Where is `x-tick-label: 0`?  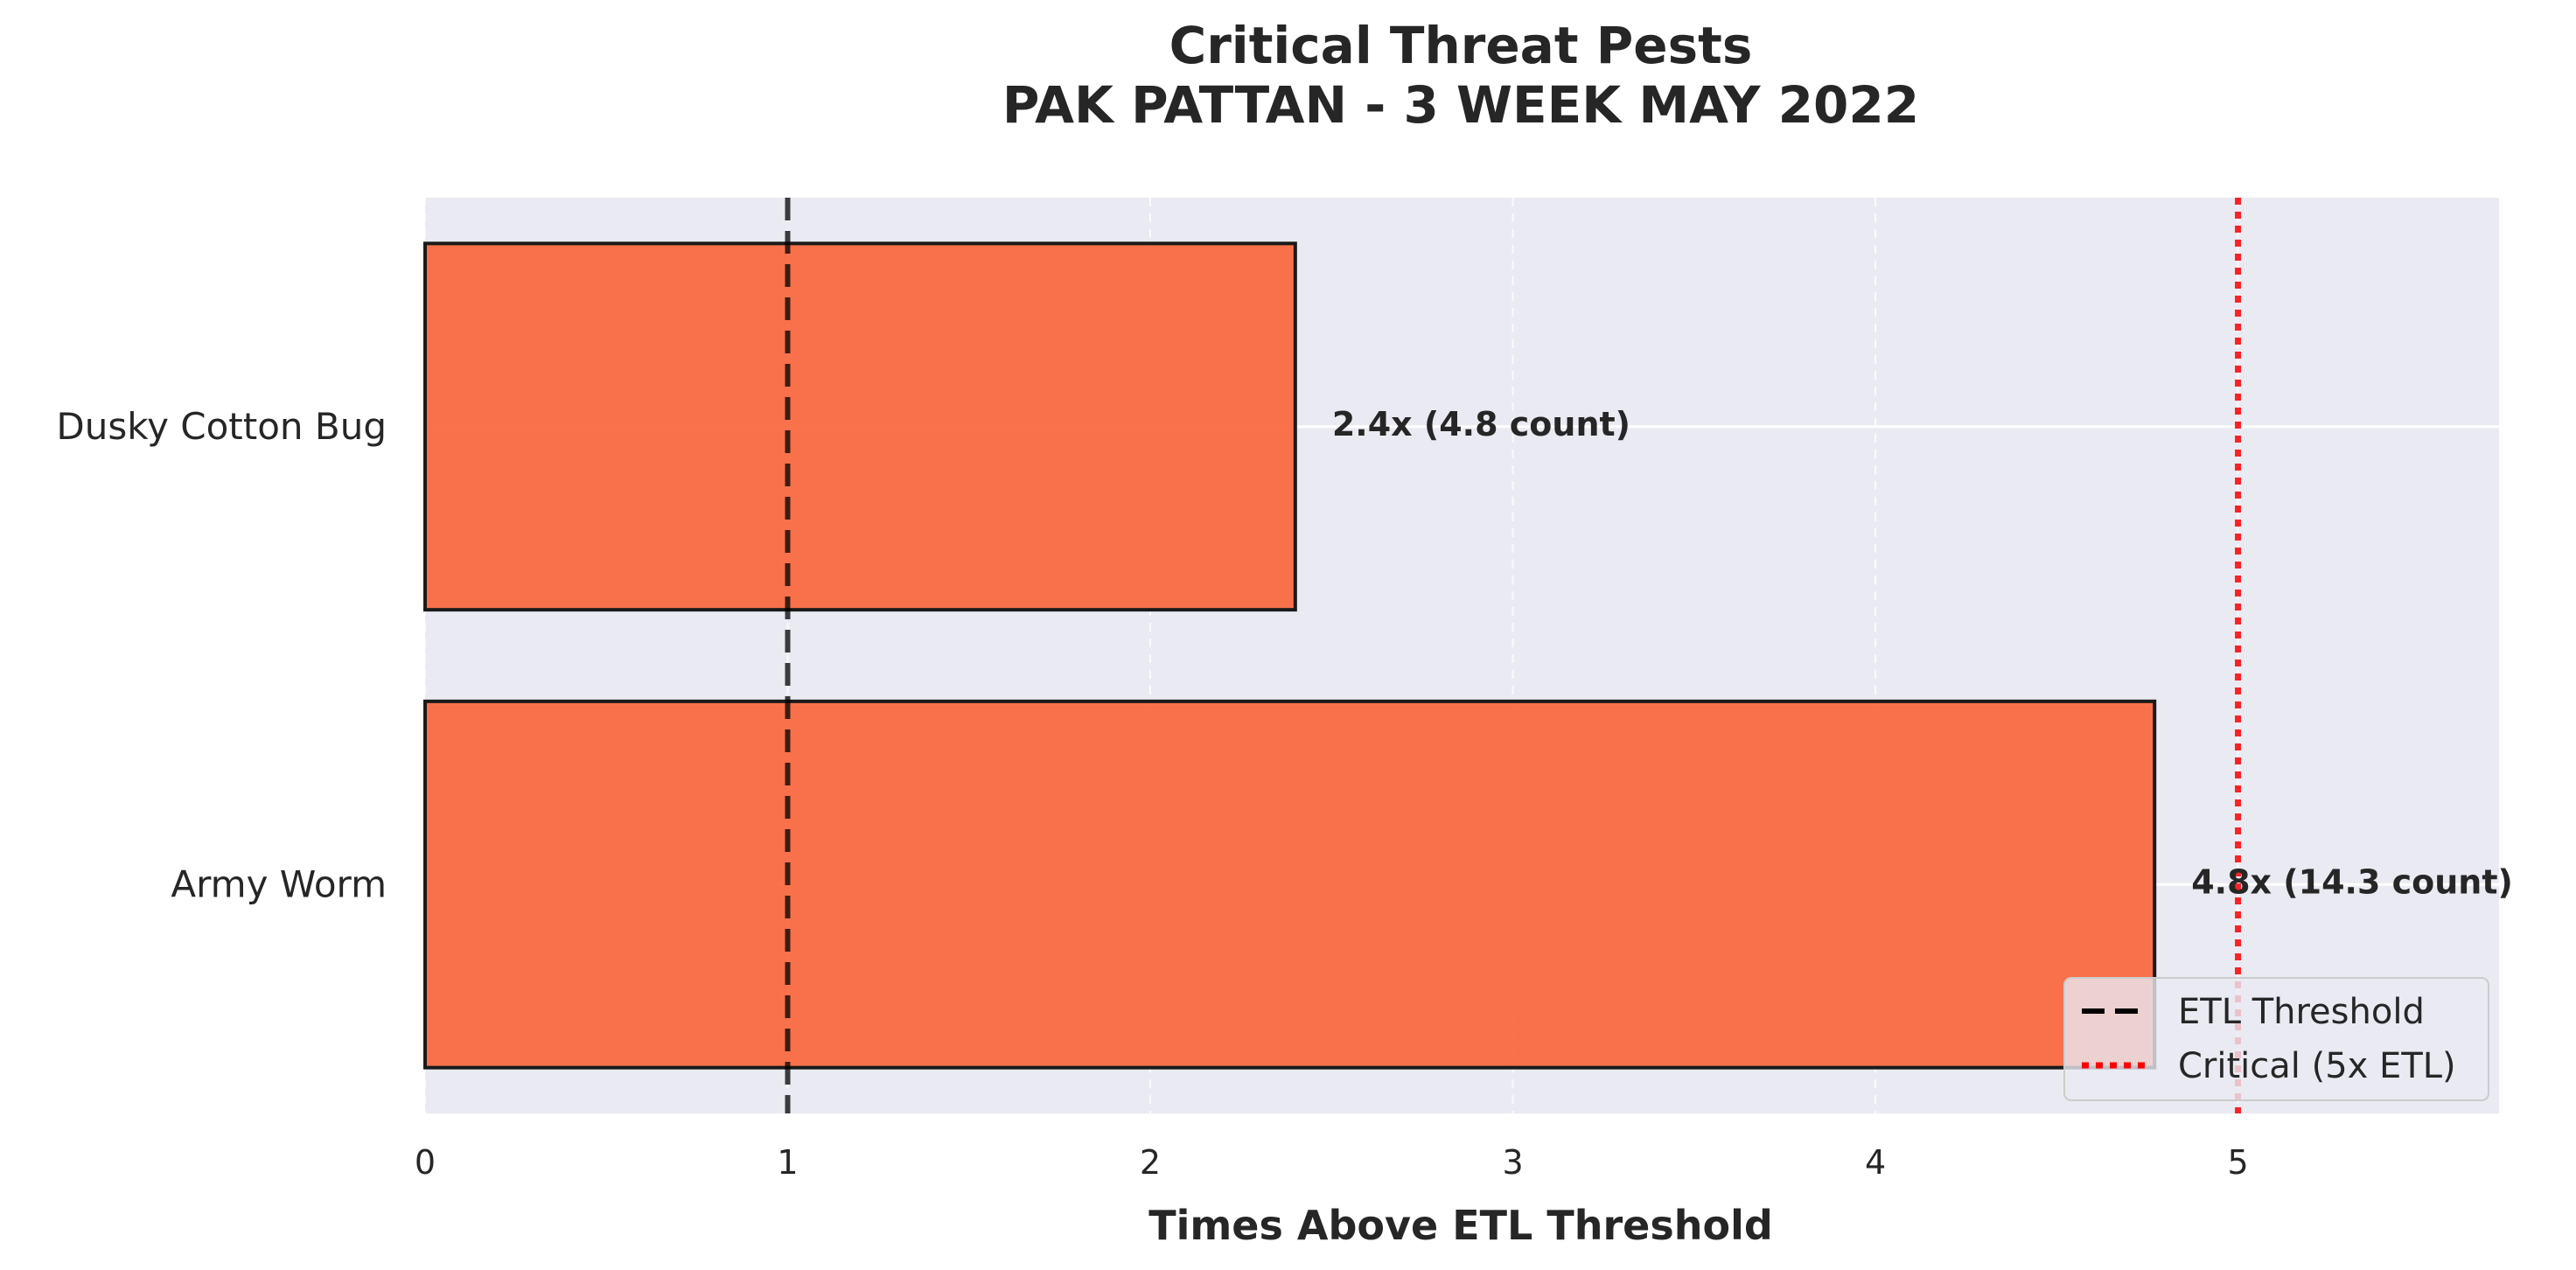 x-tick-label: 0 is located at coordinates (425, 1162).